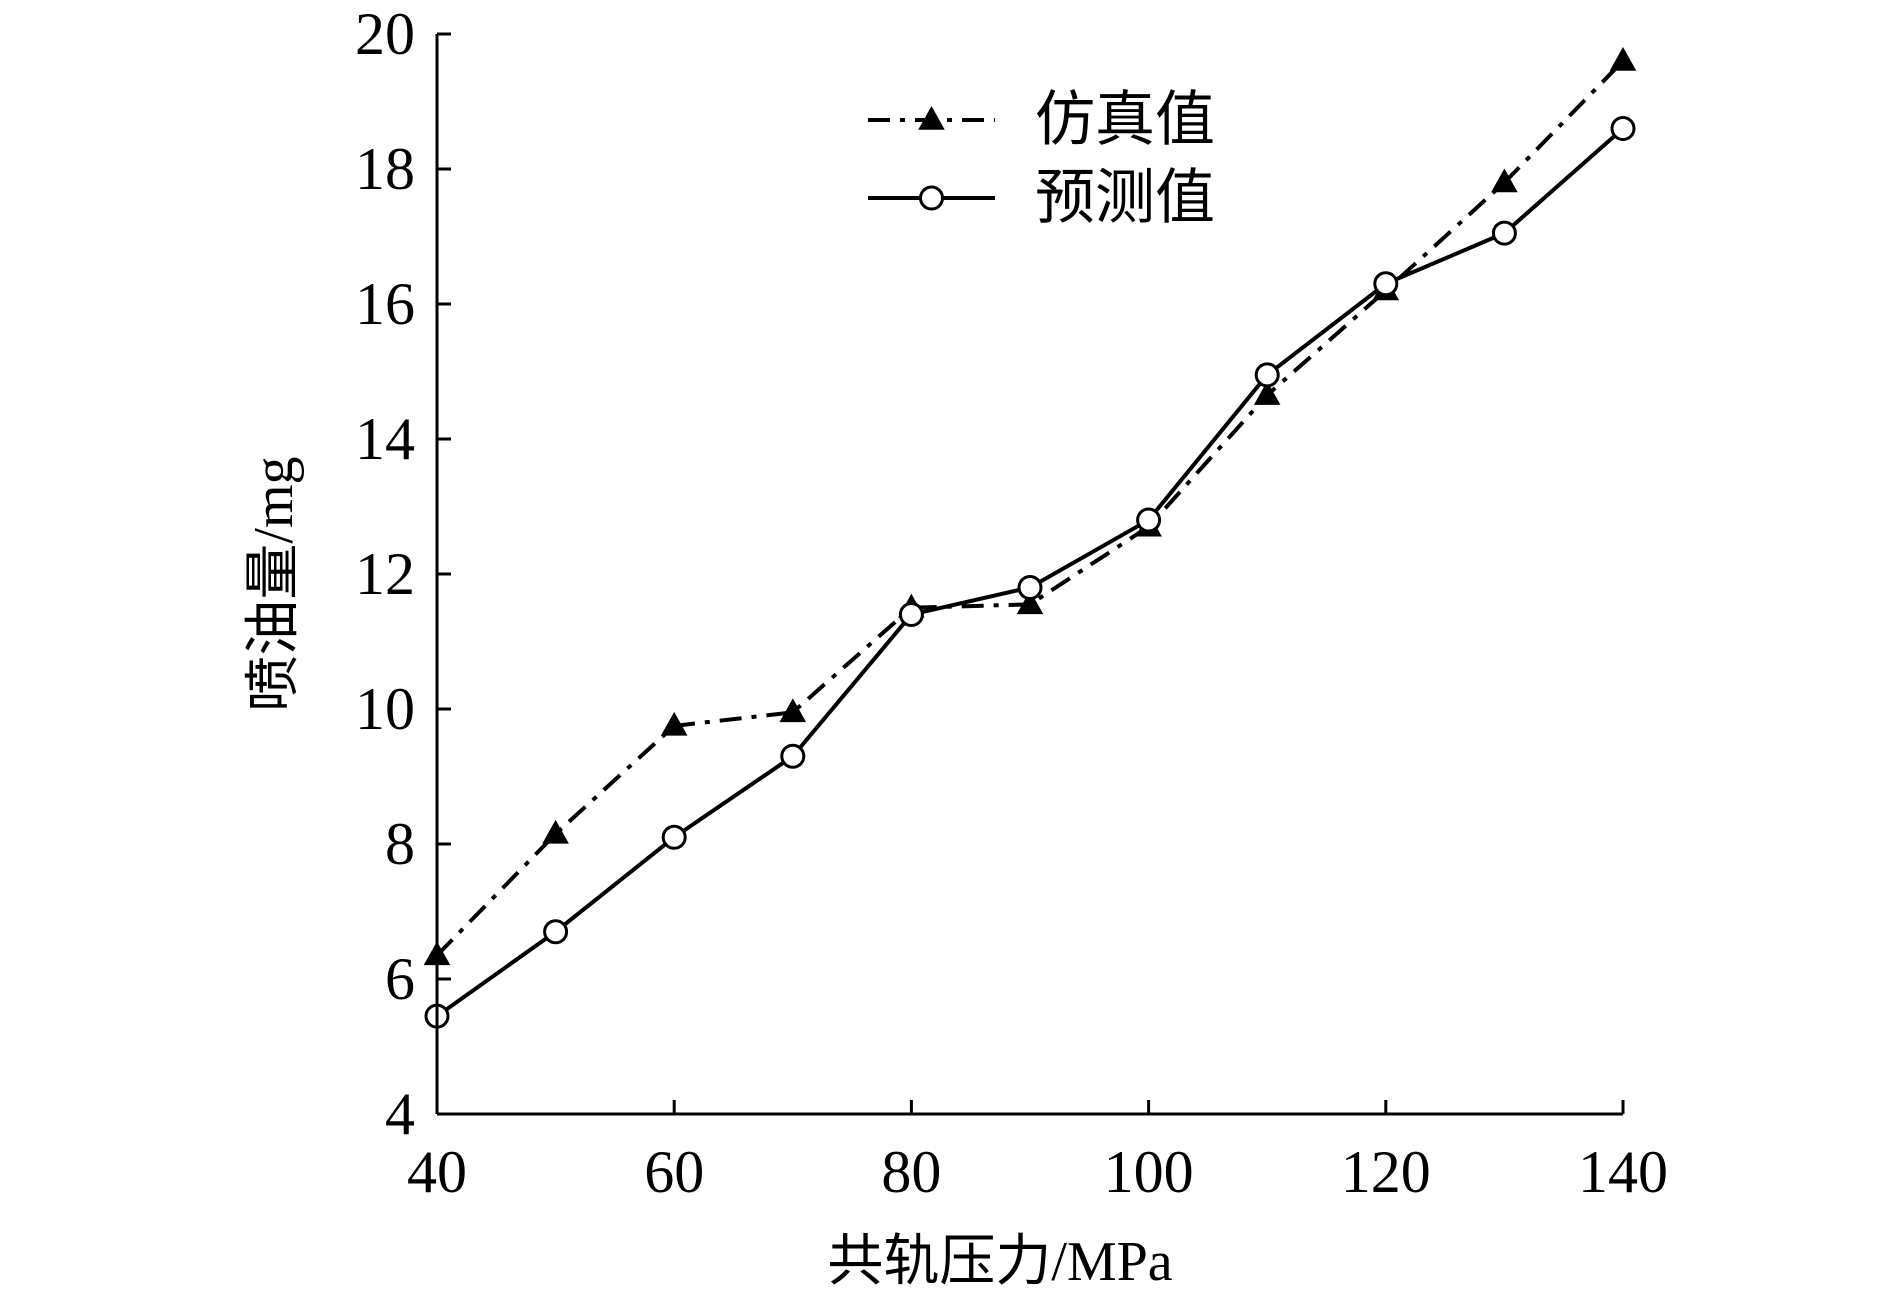 This screenshot has height=1297, width=1890. Describe the element at coordinates (400, 1114) in the screenshot. I see `y-tick-label: 4` at that location.